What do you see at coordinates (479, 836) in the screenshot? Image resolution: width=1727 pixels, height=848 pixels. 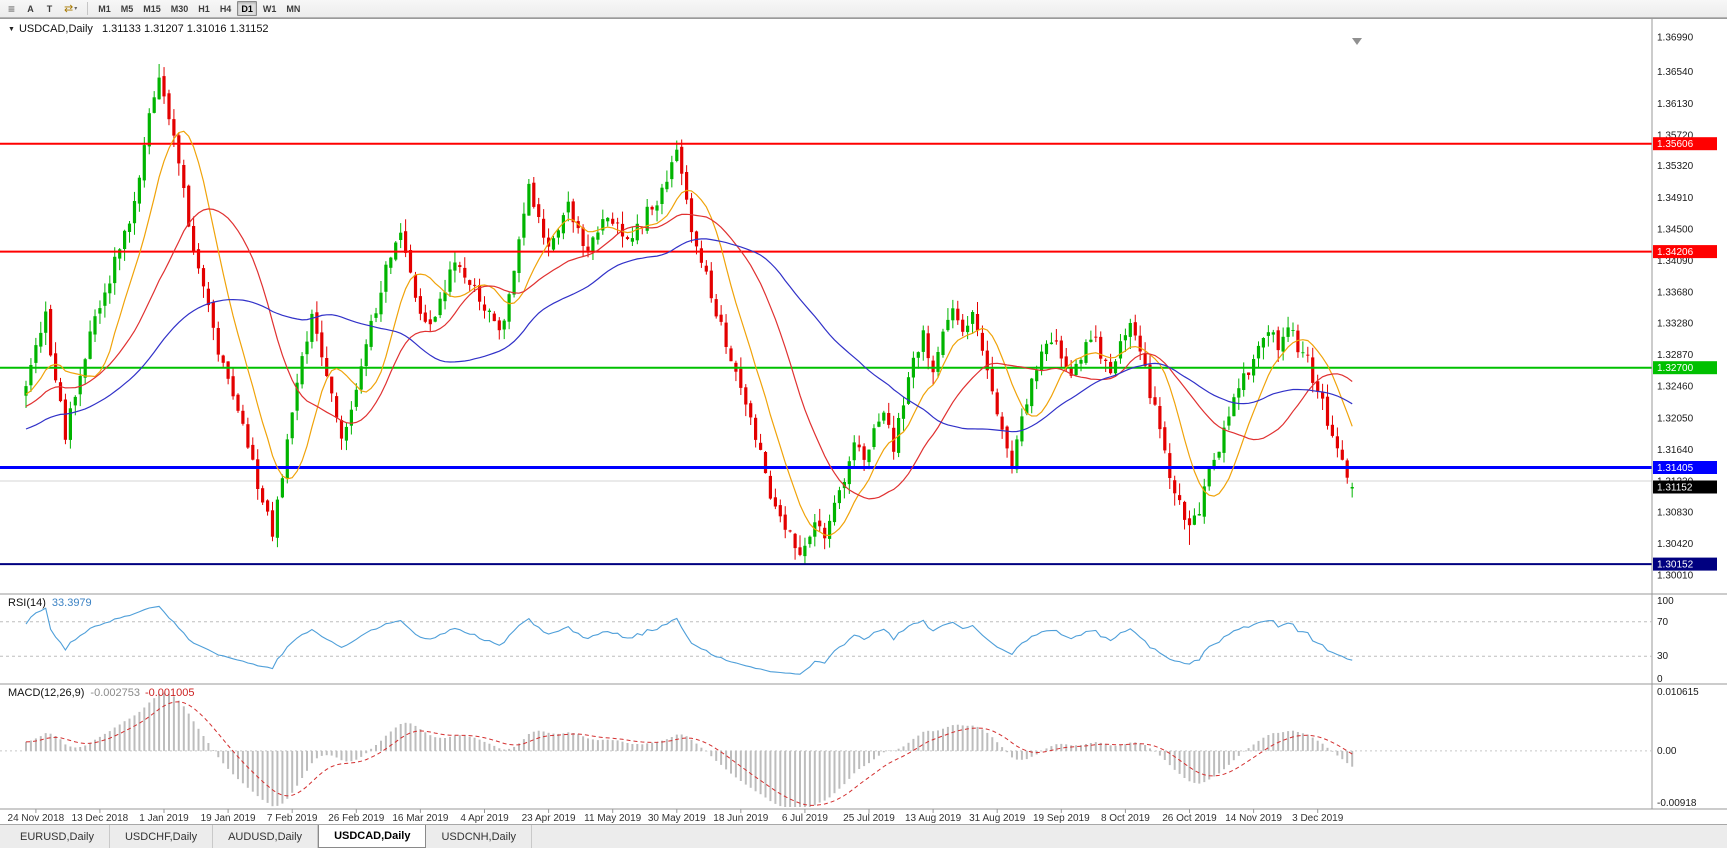 I see `chart-tab-usdcnh: USDCNH,Daily` at bounding box center [479, 836].